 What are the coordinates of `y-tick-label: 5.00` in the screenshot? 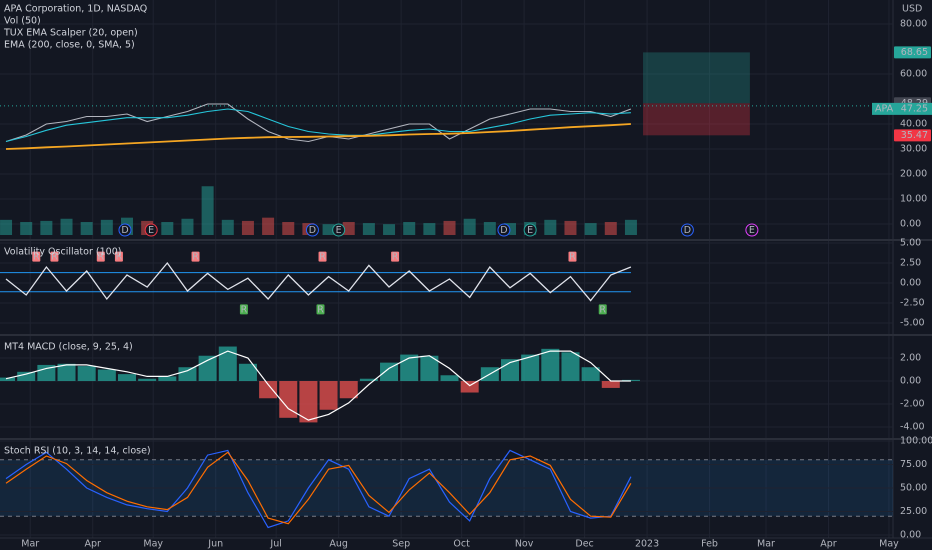 It's located at (910, 243).